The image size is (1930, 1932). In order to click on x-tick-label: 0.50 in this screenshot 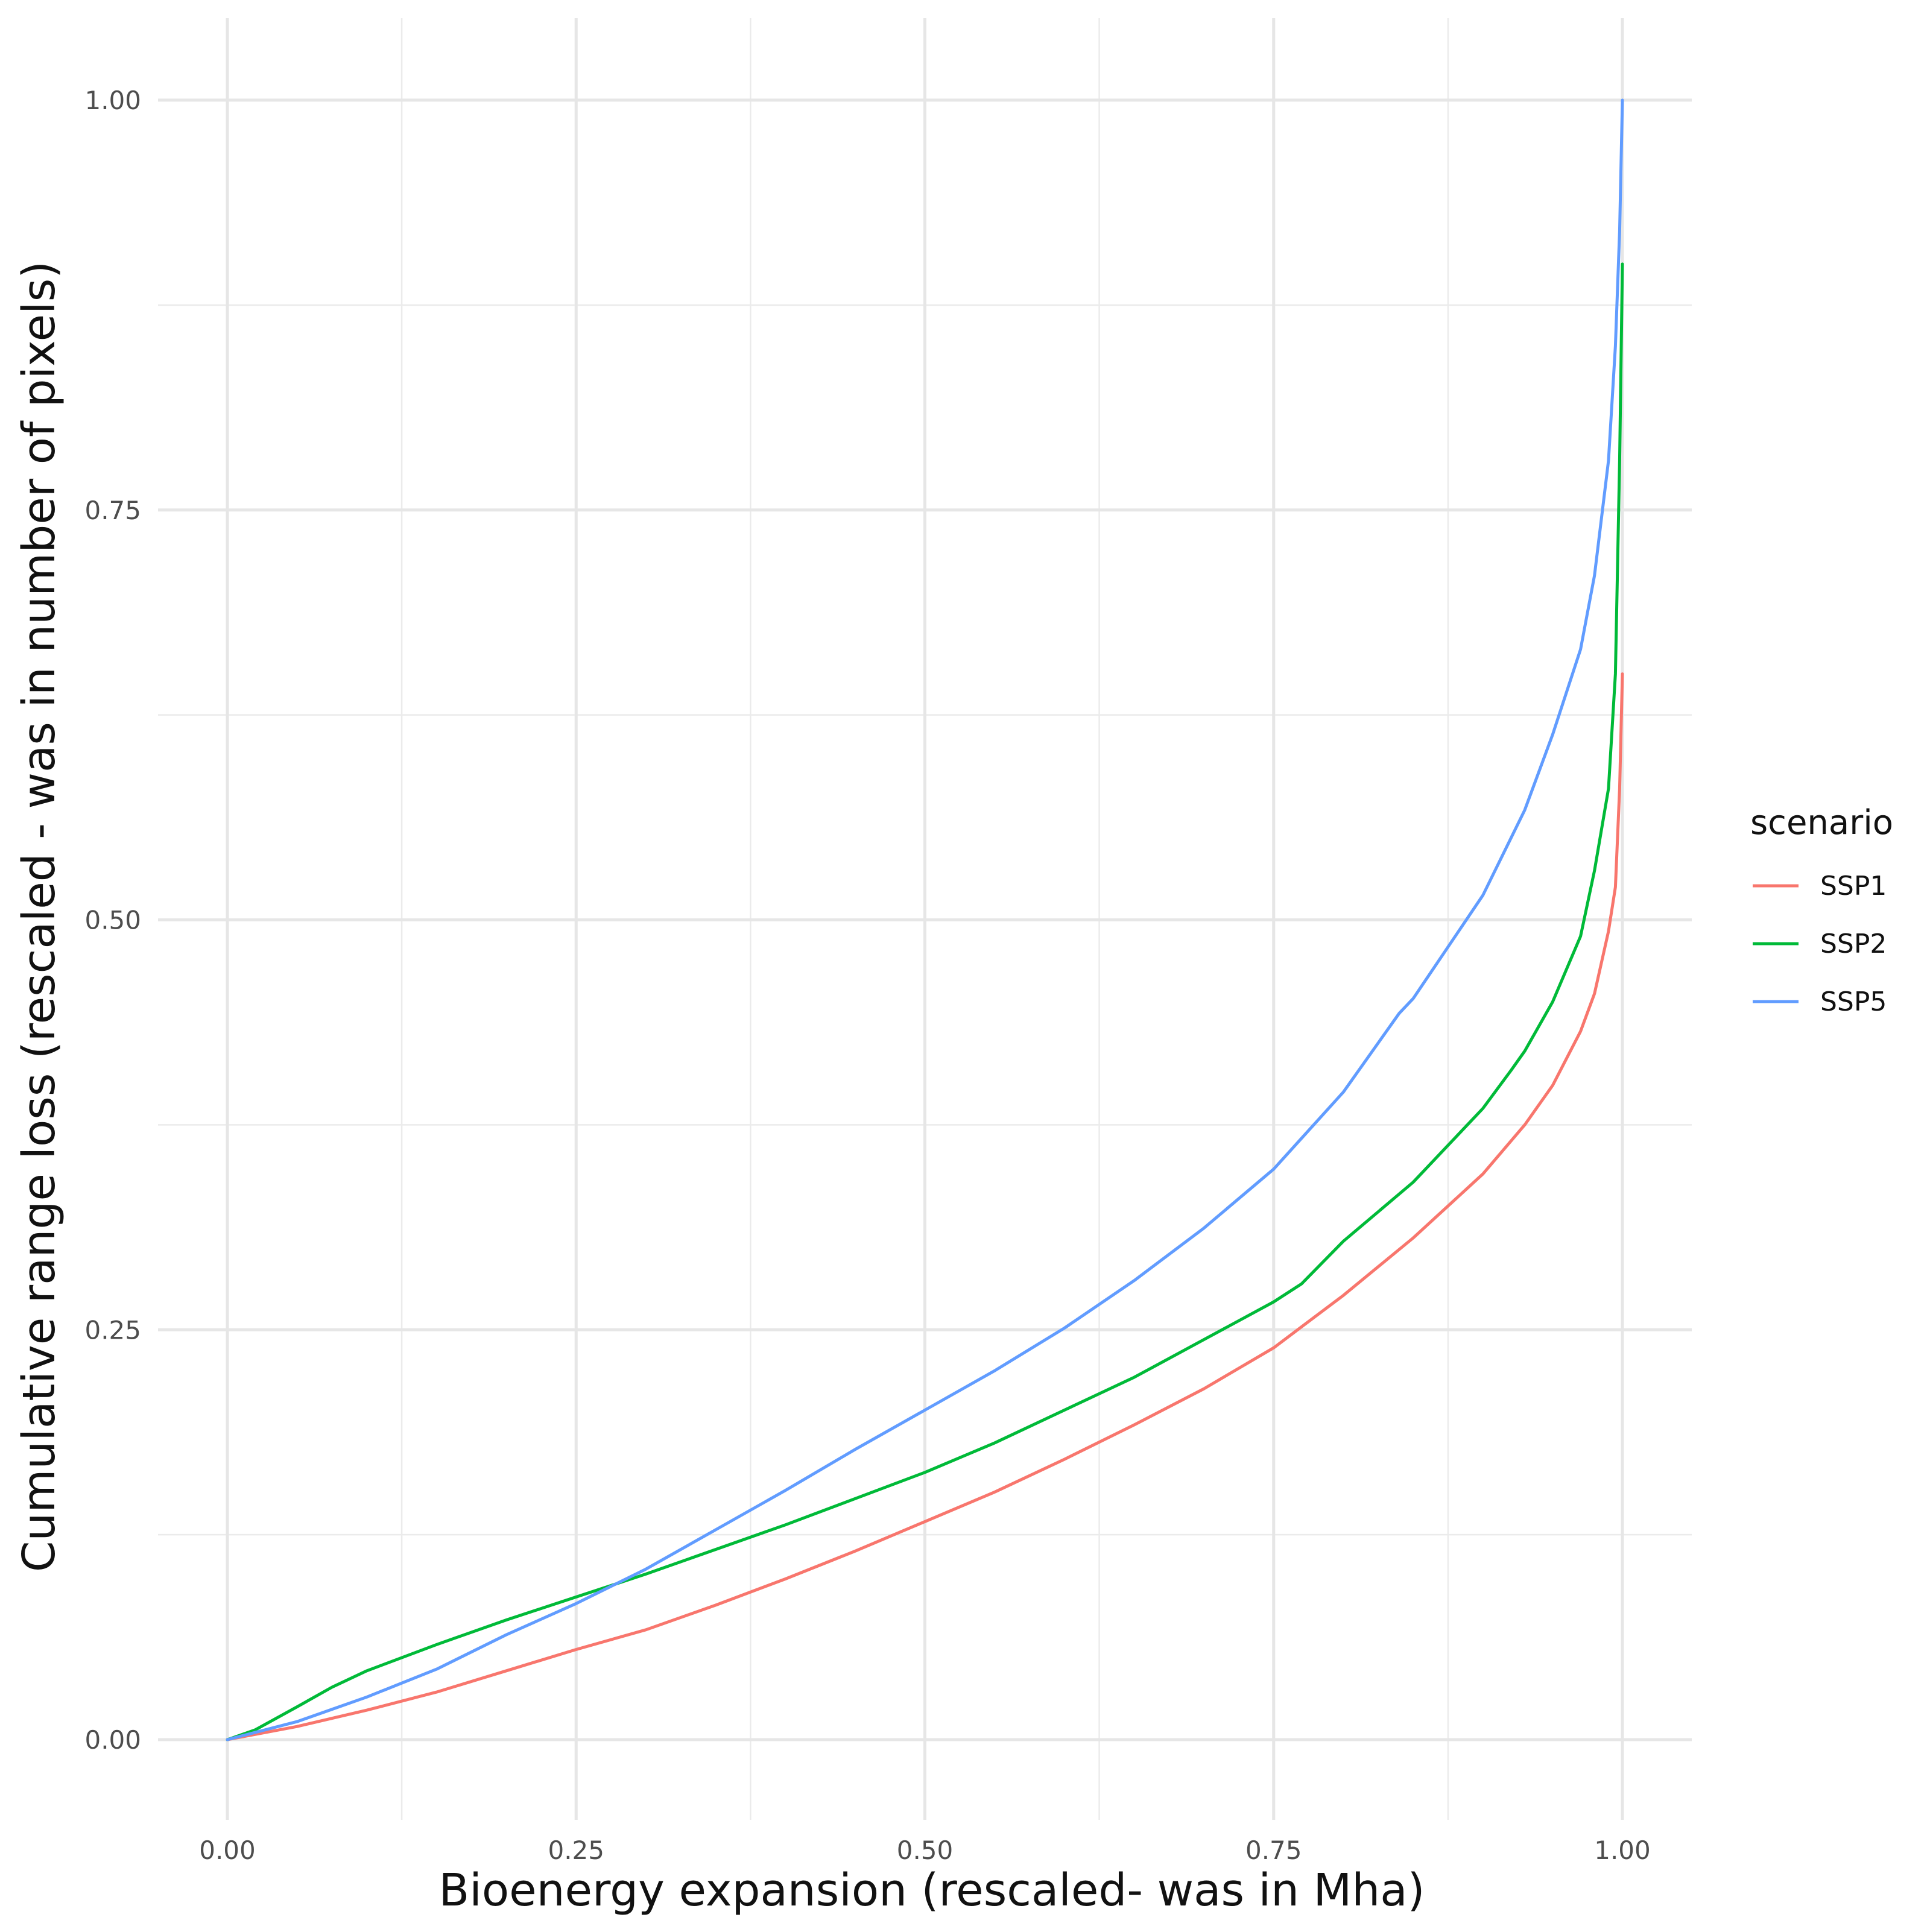, I will do `click(925, 1850)`.